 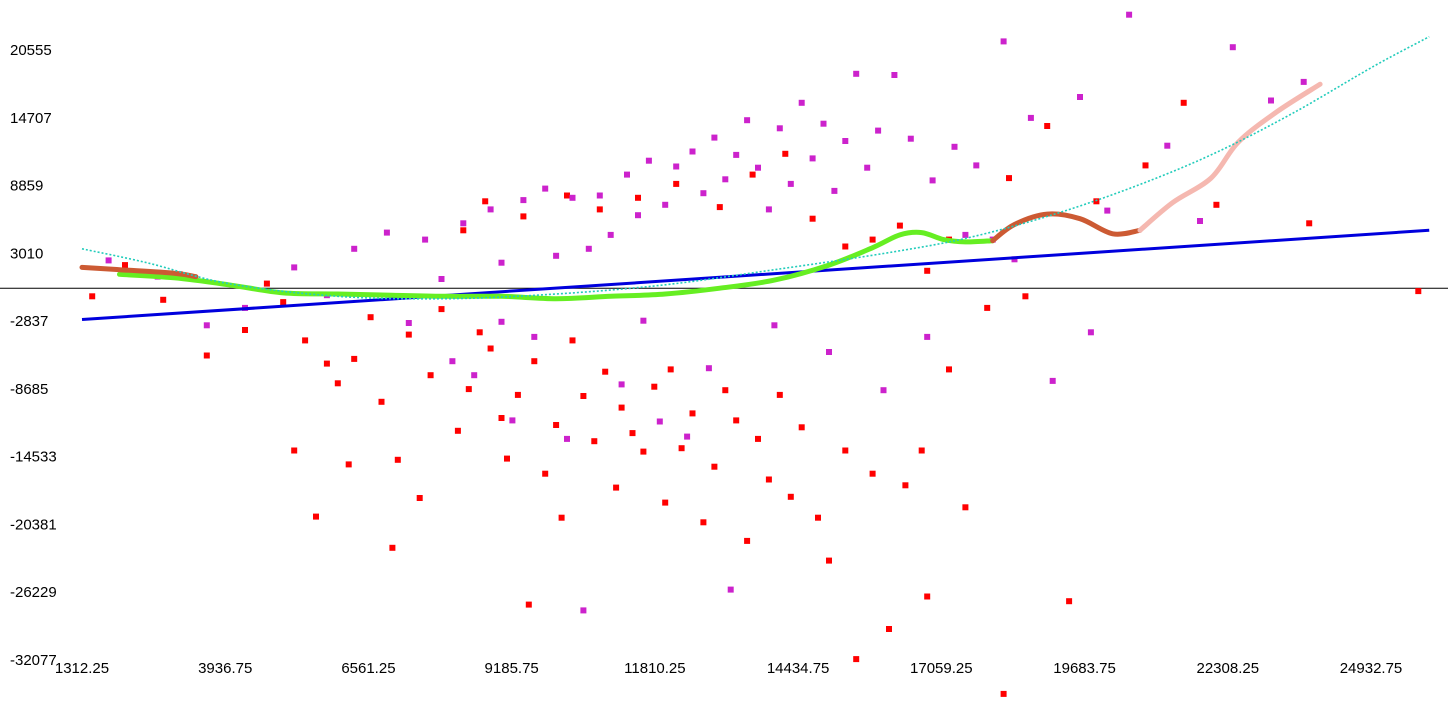 What do you see at coordinates (31, 50) in the screenshot?
I see `y-tick-label: 20555` at bounding box center [31, 50].